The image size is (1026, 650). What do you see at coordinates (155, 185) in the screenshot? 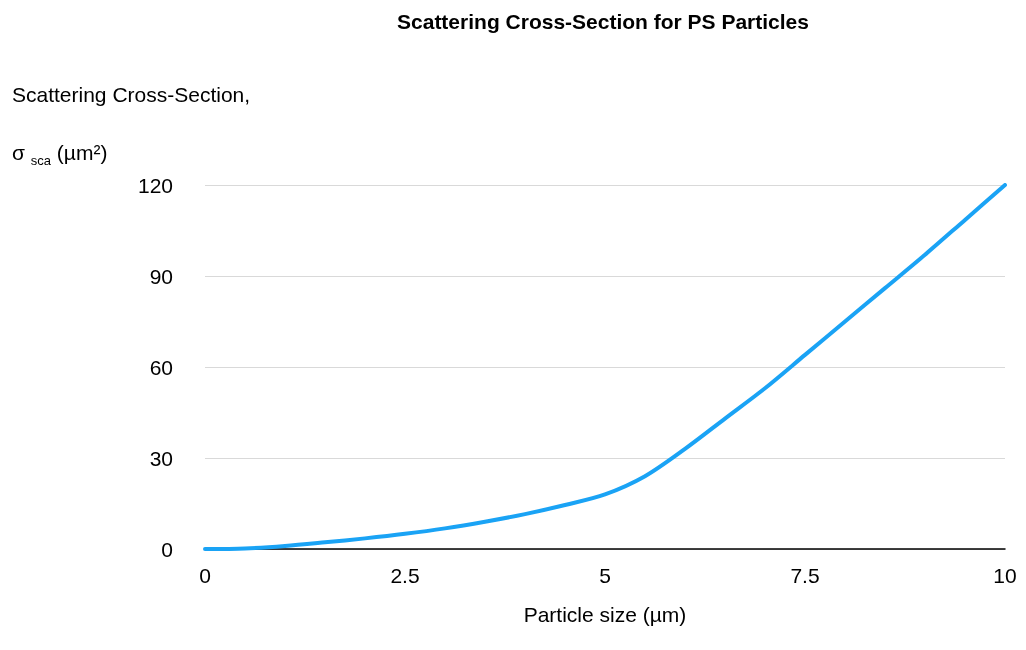
I see `y-tick-label: 120` at bounding box center [155, 185].